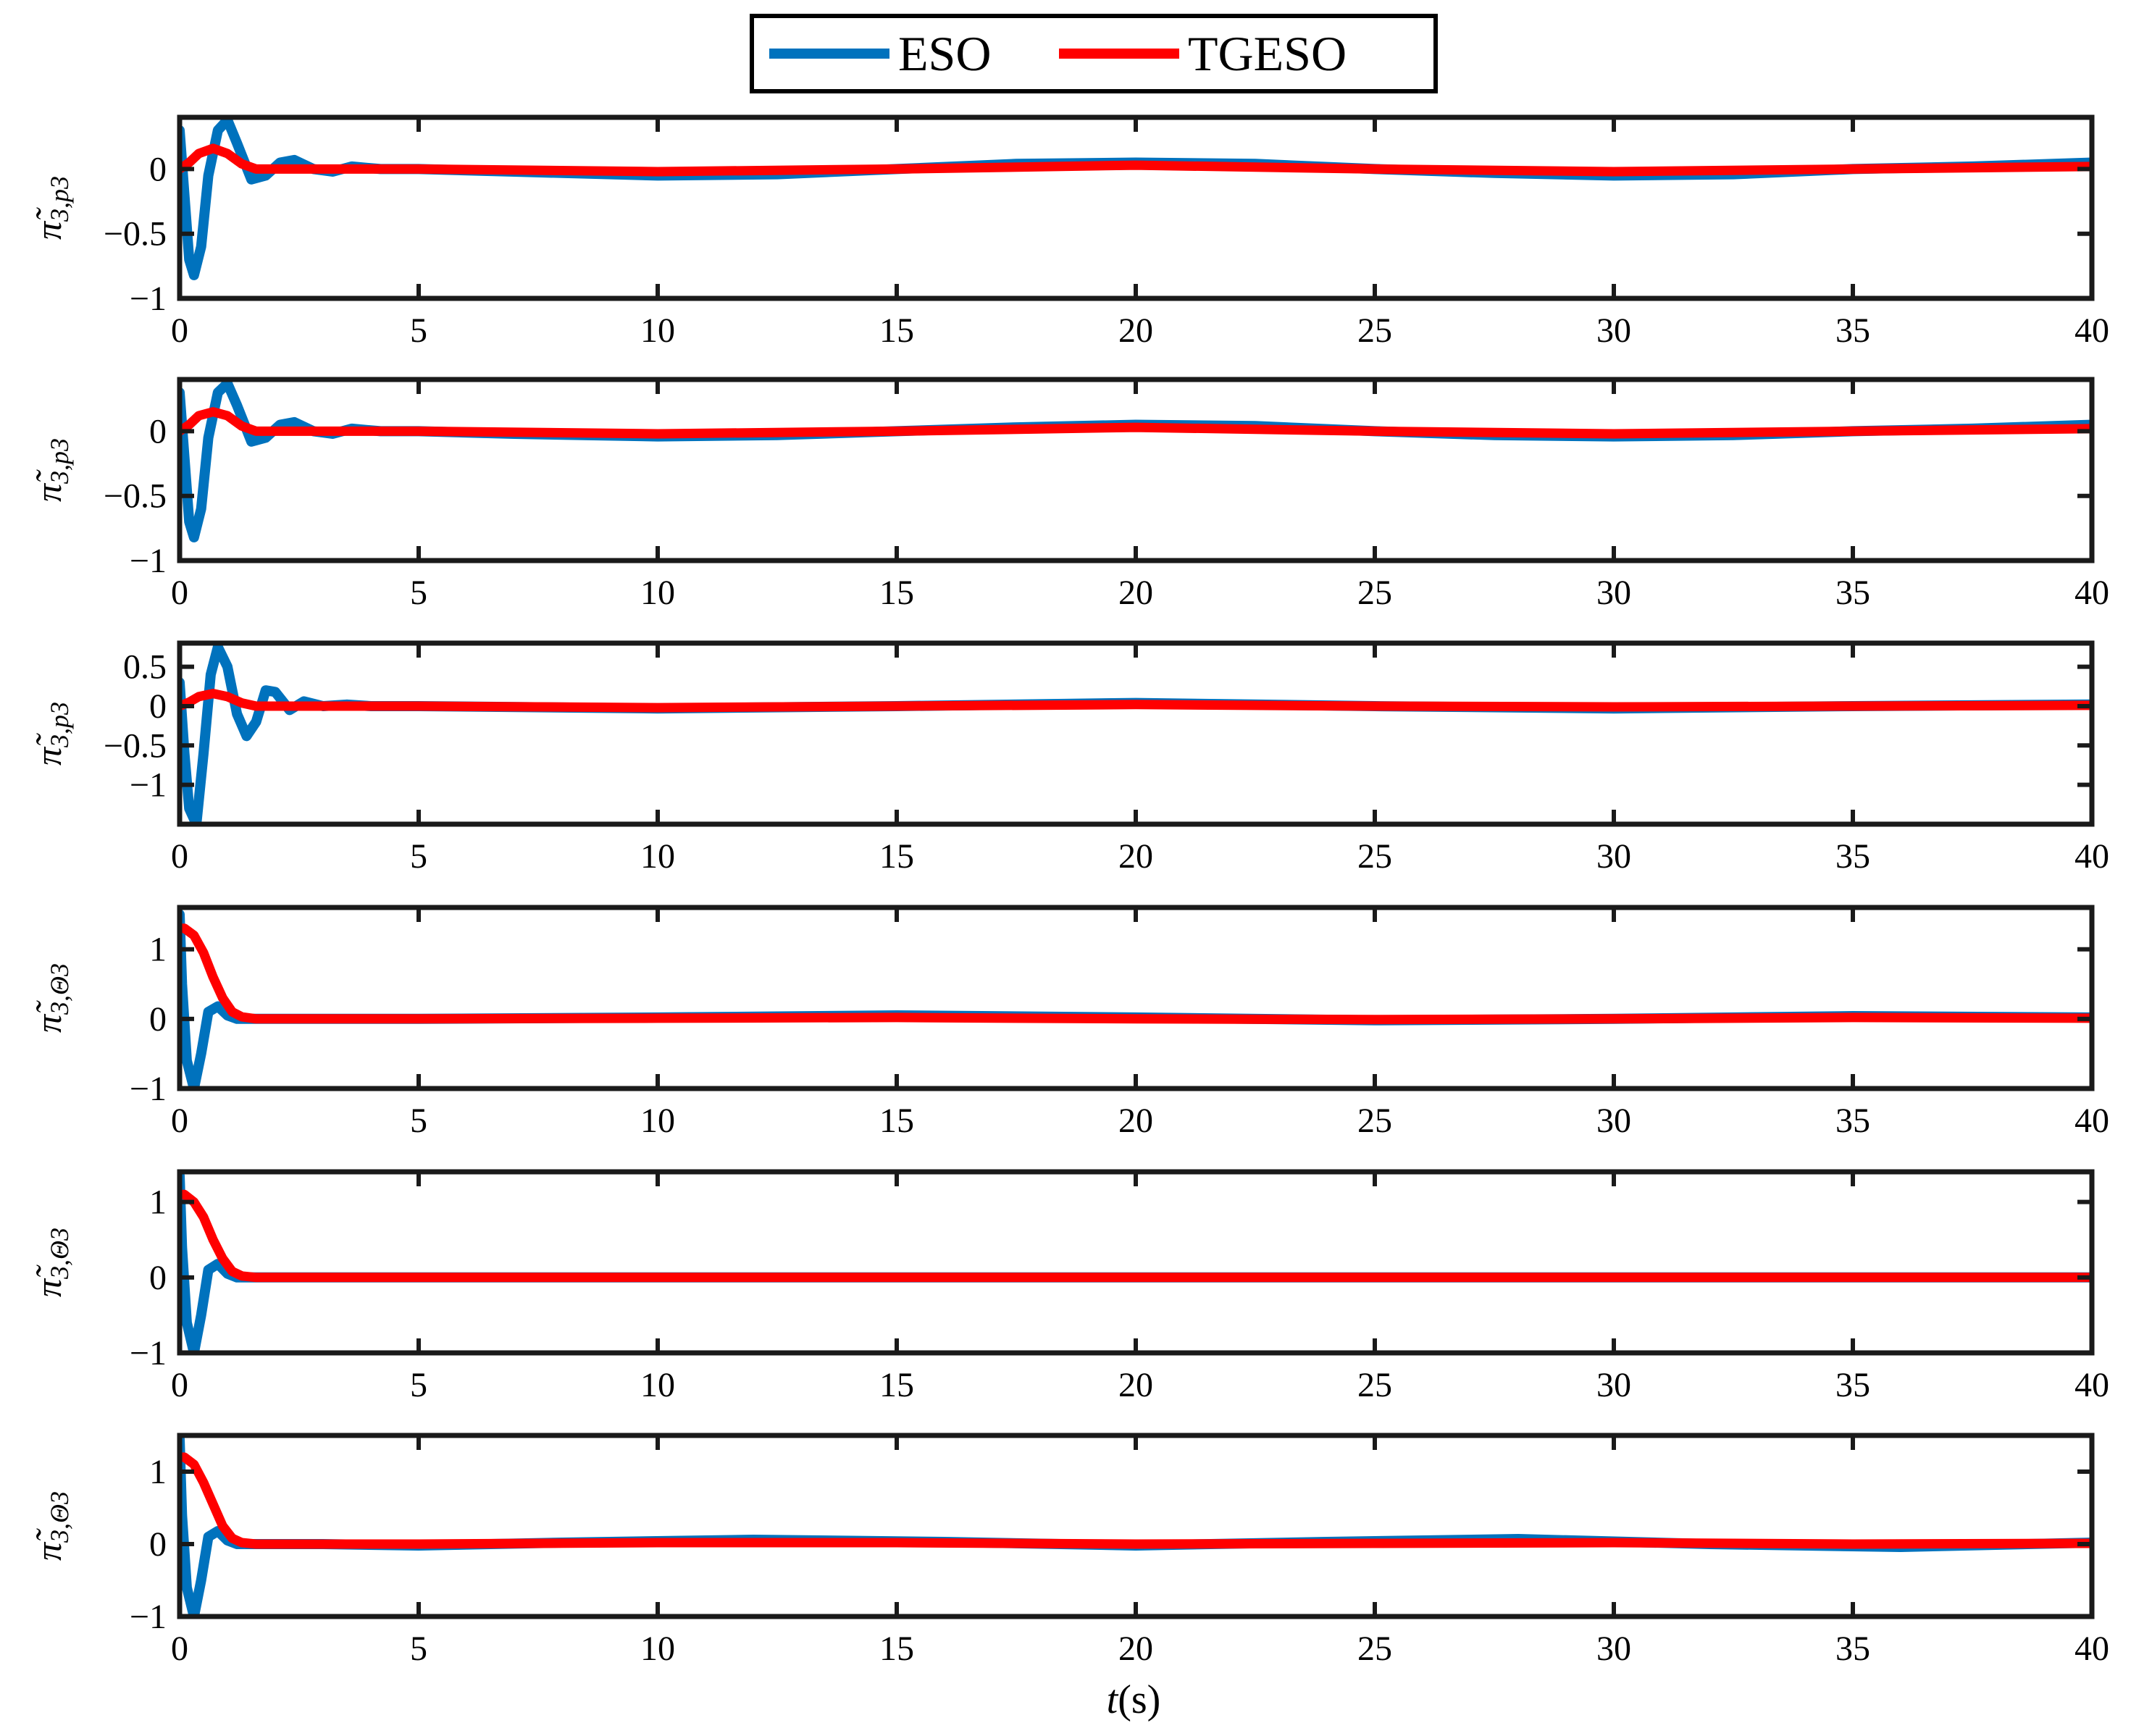 The image size is (2131, 1736). I want to click on y-axis-label-panel-4: π̃3,Θ3, so click(51, 998).